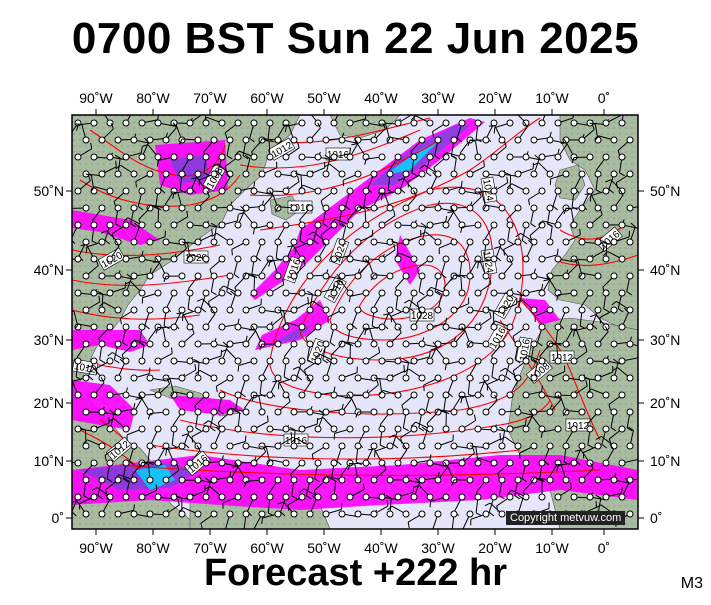  Describe the element at coordinates (49, 270) in the screenshot. I see `lat-label-left-40n: 40˚N` at that location.